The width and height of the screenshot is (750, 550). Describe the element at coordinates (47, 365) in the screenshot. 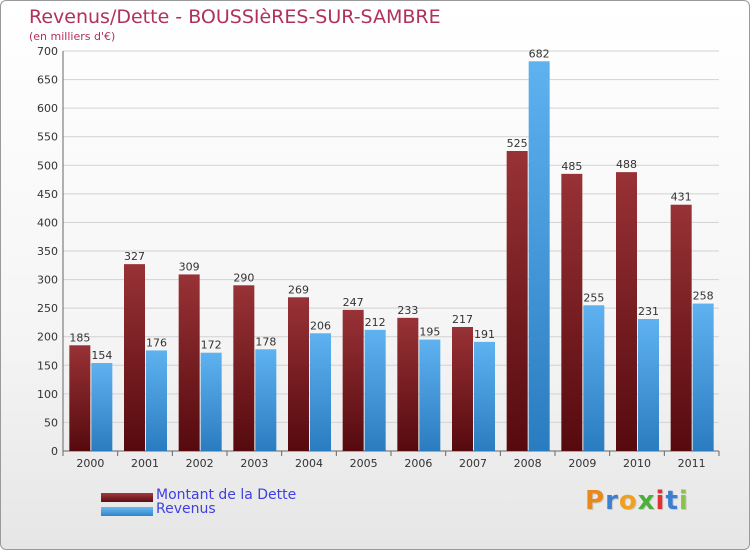

I see `y-tick-label: 150` at that location.